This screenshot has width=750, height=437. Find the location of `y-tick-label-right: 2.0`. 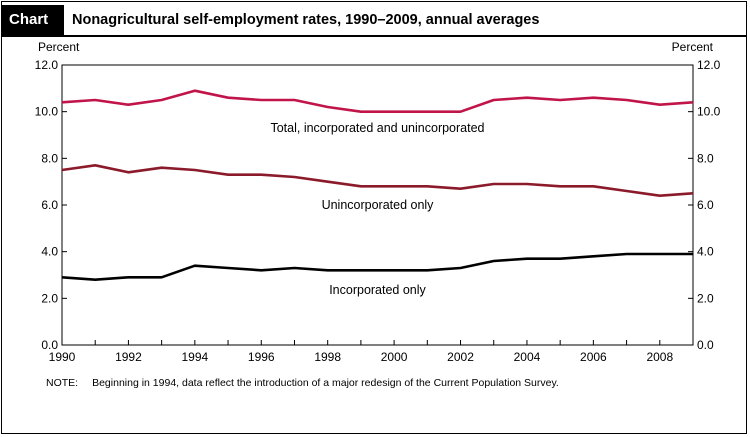

y-tick-label-right: 2.0 is located at coordinates (705, 298).